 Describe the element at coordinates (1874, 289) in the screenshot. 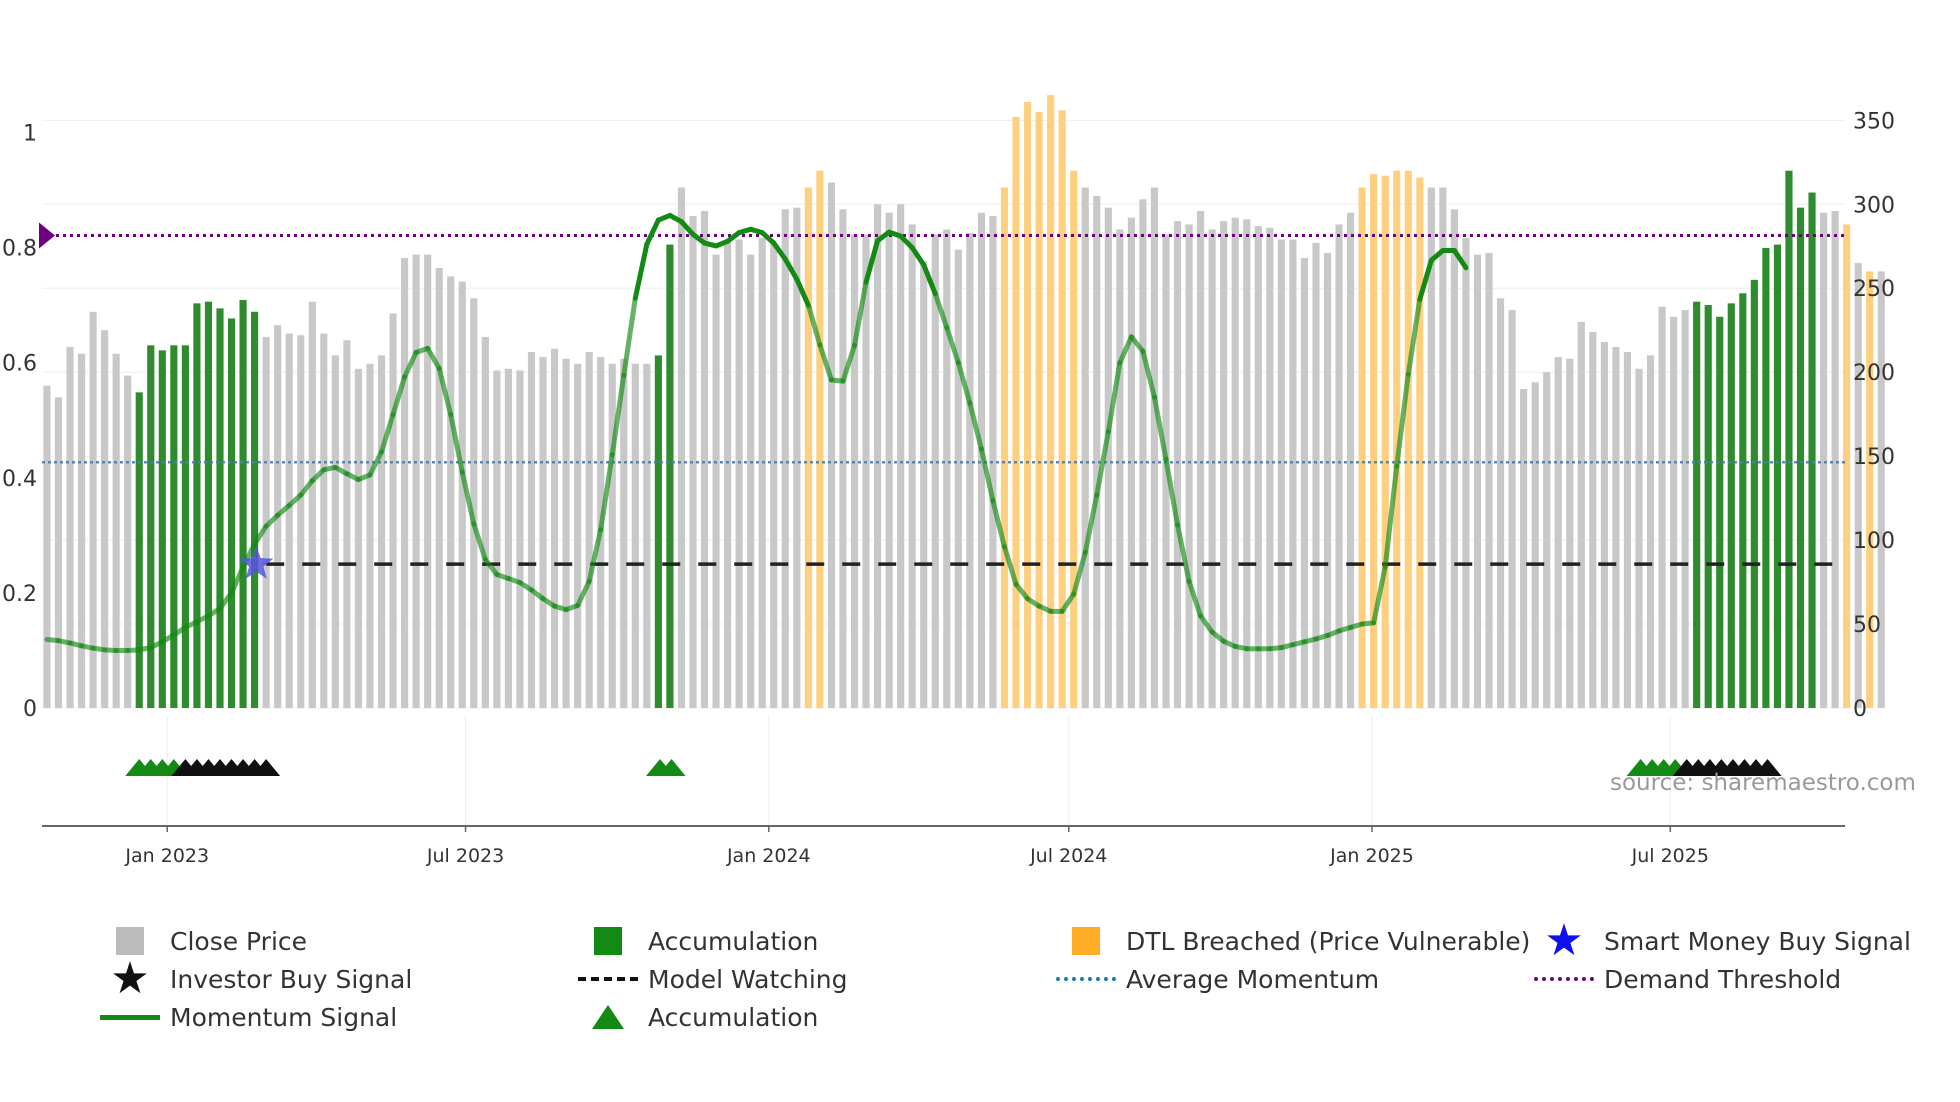

I see `y-right-tick-label: 250` at that location.